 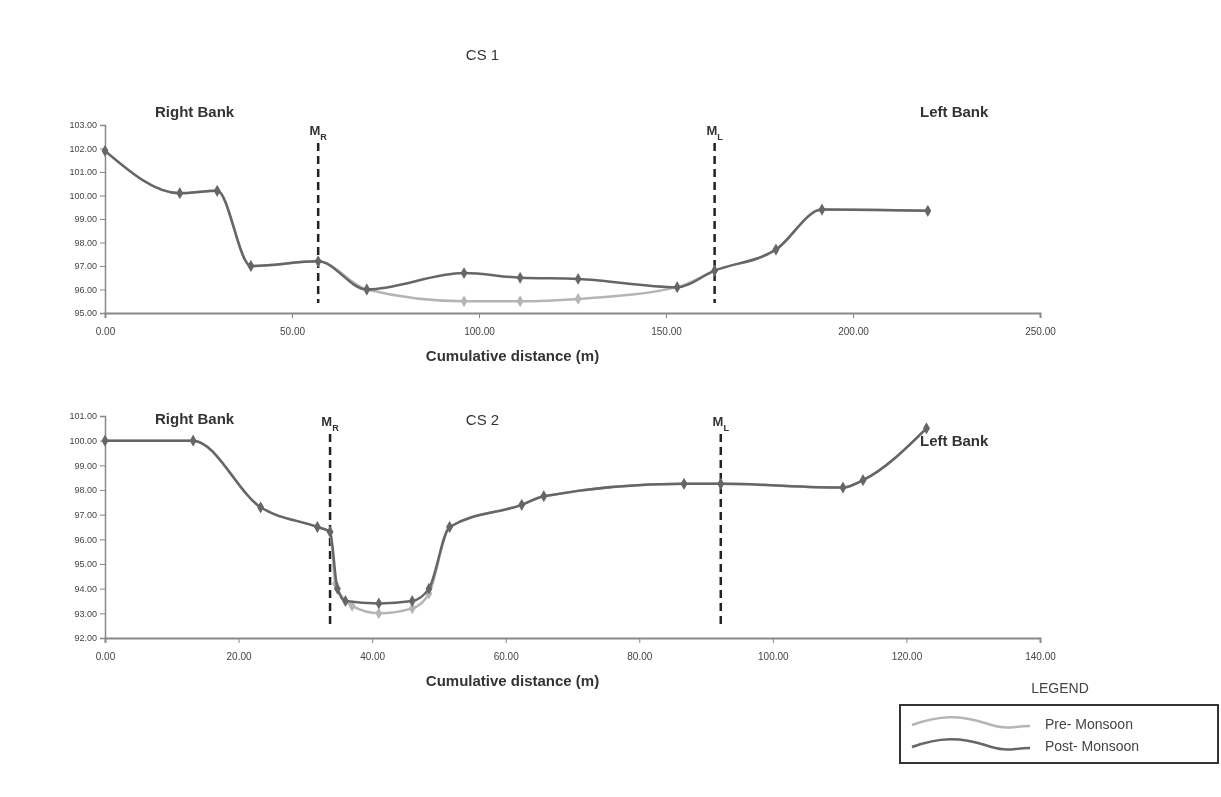 What do you see at coordinates (195, 111) in the screenshot?
I see `text: Right Bank` at bounding box center [195, 111].